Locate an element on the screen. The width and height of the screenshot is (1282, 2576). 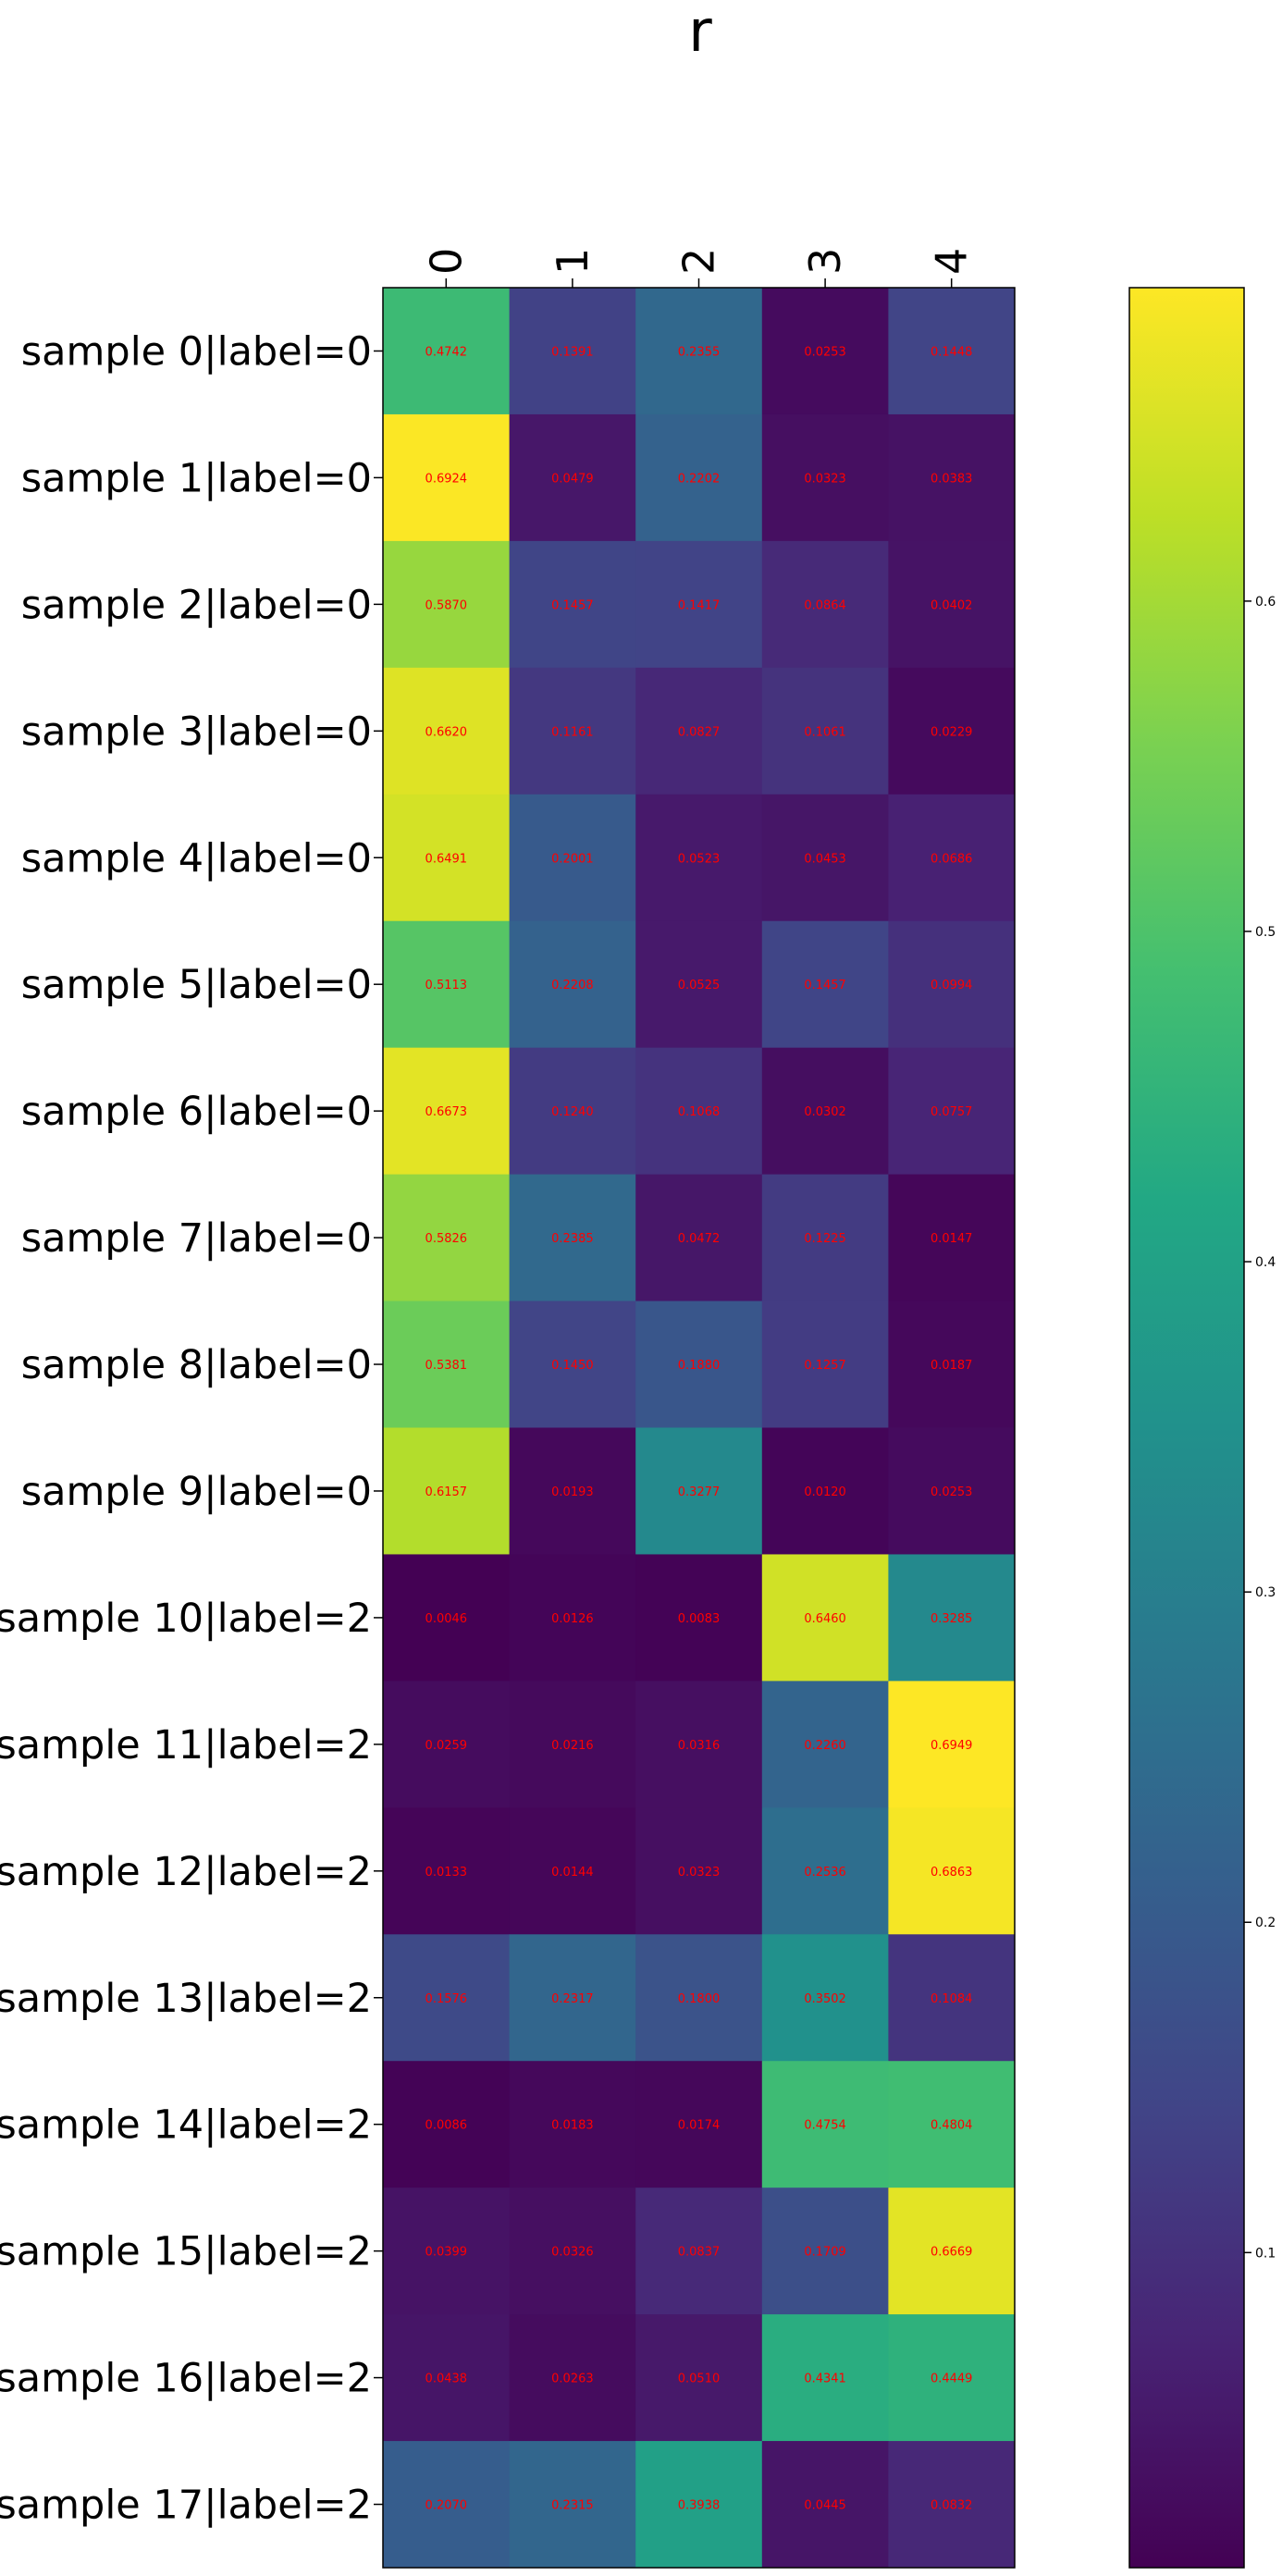
cell-value-label: 0.6673 is located at coordinates (446, 1112).